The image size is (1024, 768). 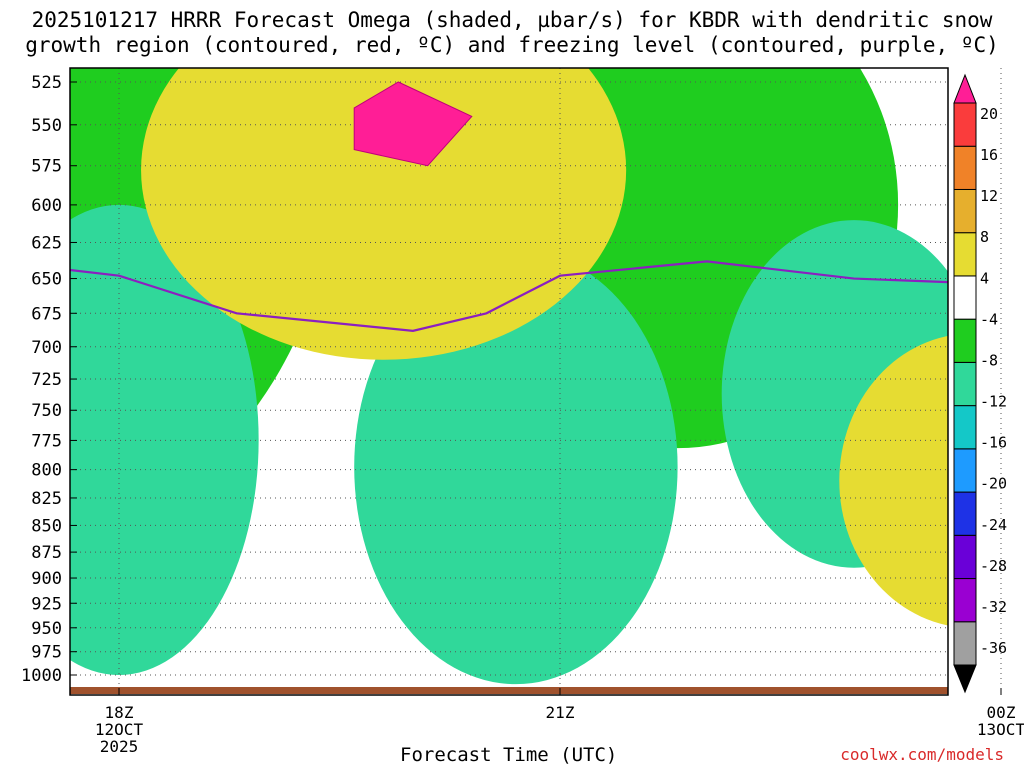 I want to click on y-tick-label: 800, so click(x=46, y=471).